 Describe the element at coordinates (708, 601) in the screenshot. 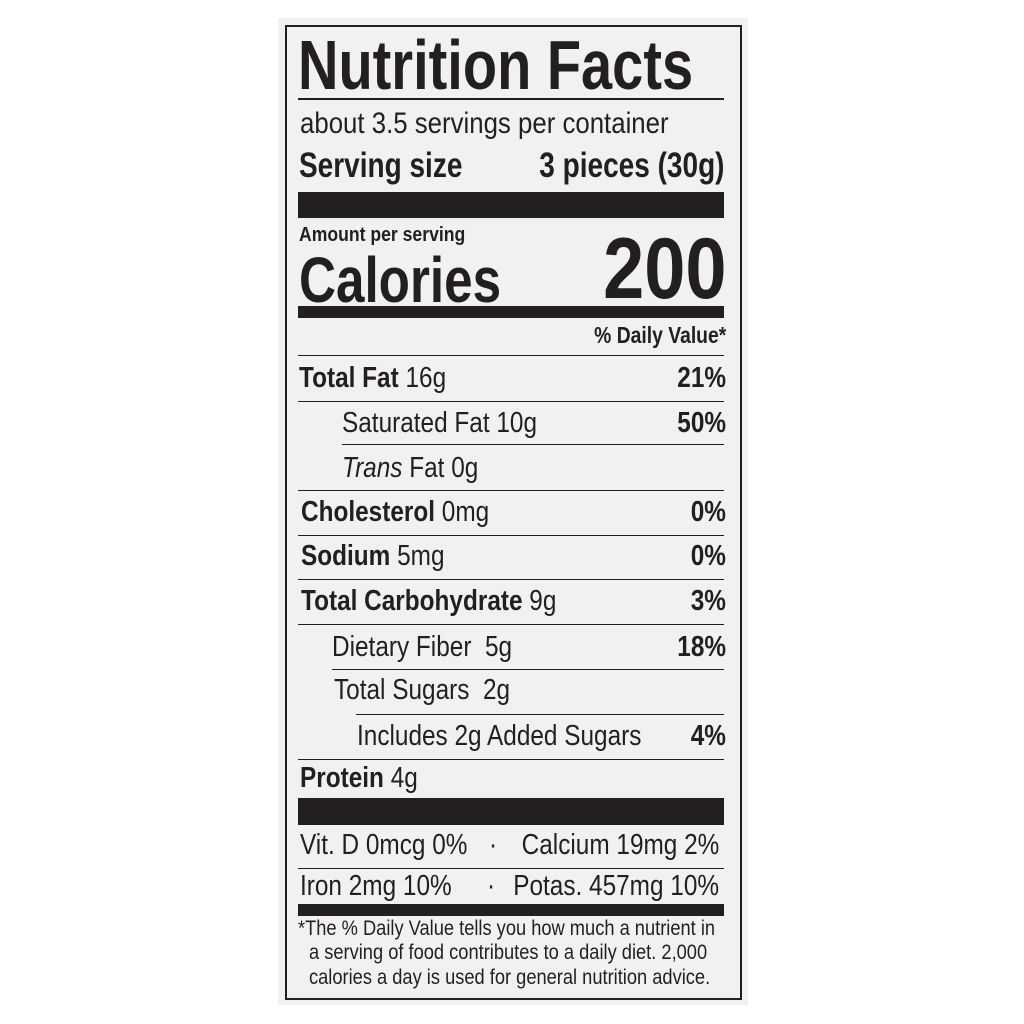

I see `dv-total-carbohydrate: 3%` at that location.